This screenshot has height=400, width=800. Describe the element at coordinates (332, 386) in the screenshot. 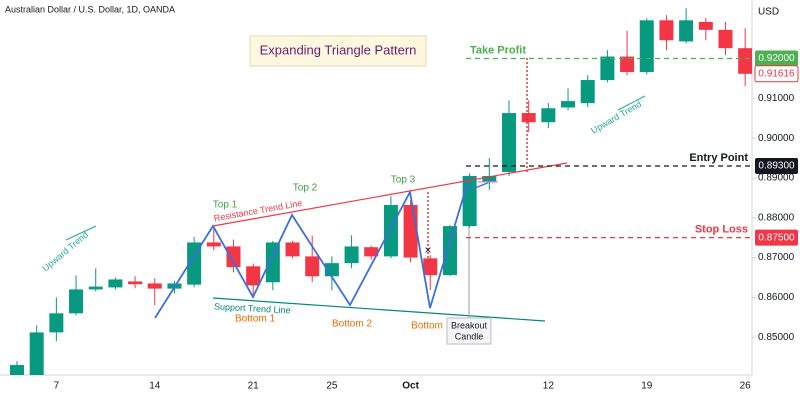

I see `x-tick-label: 25` at that location.